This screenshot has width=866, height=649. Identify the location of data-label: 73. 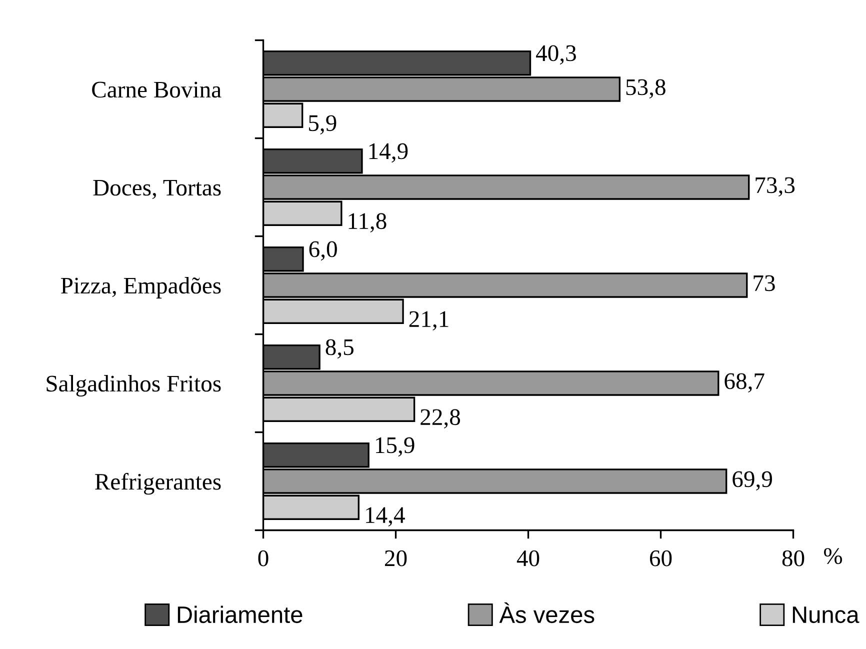
(764, 283).